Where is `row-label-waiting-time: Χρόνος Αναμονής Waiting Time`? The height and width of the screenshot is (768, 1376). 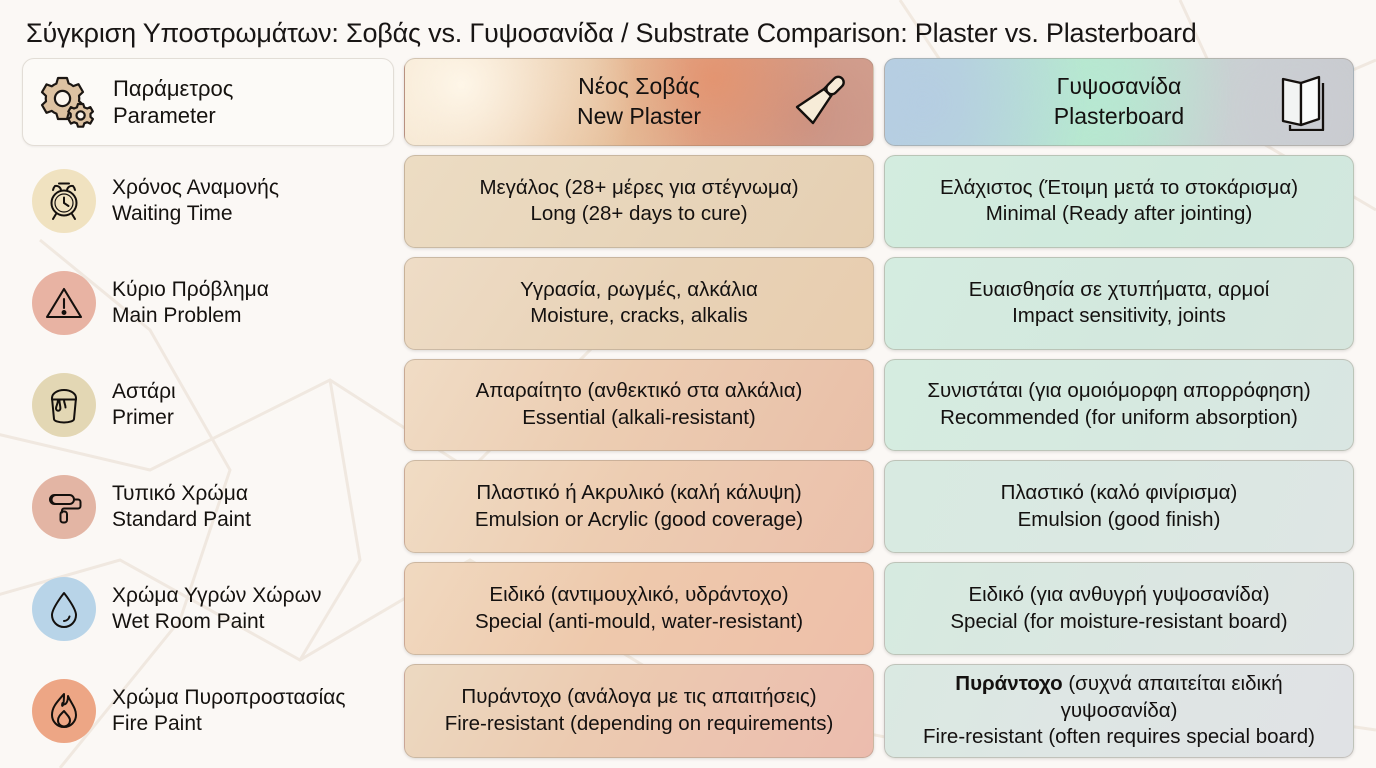 row-label-waiting-time: Χρόνος Αναμονής Waiting Time is located at coordinates (208, 201).